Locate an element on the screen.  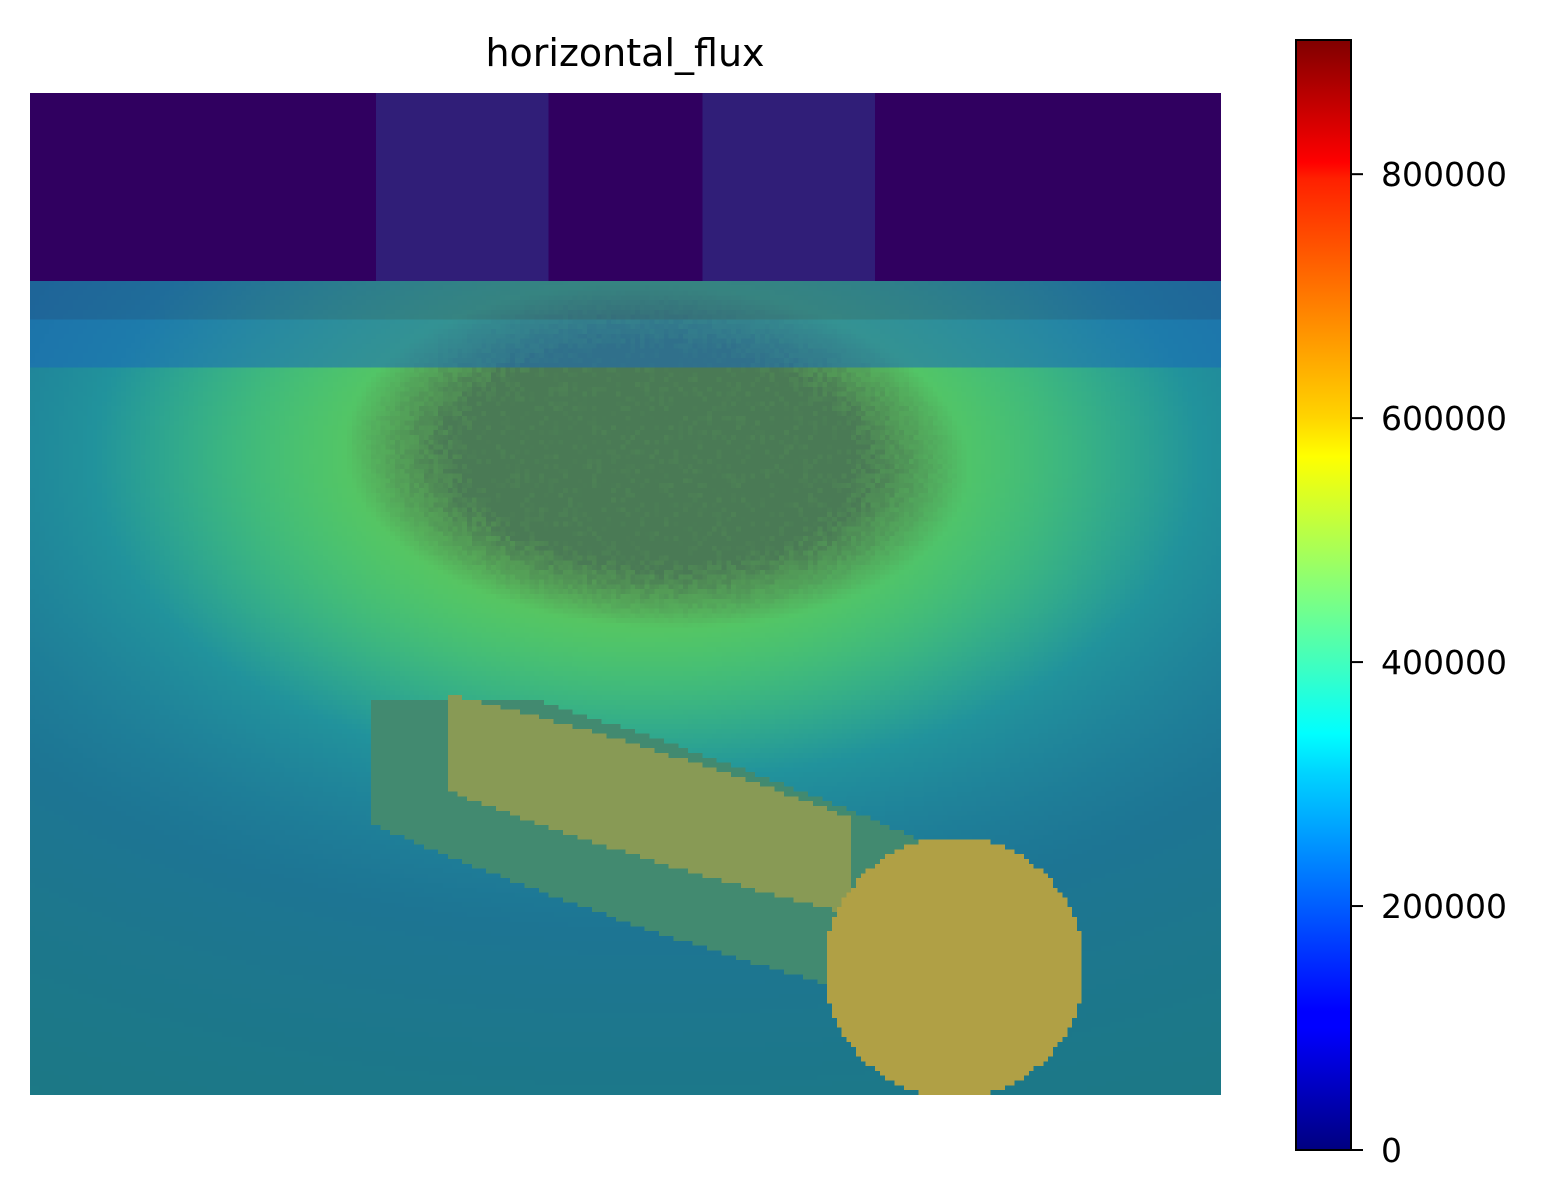
colorbar-gradient is located at coordinates (1323, 595).